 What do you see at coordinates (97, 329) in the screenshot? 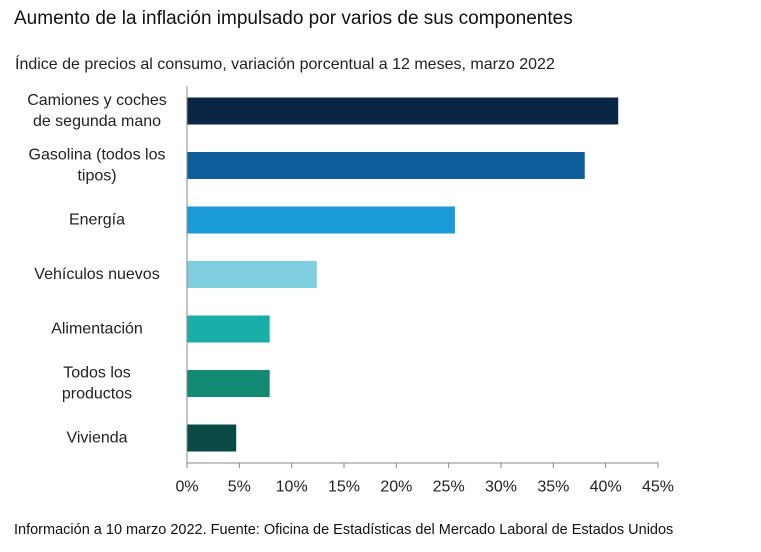
I see `category-label-4: Alimentación` at bounding box center [97, 329].